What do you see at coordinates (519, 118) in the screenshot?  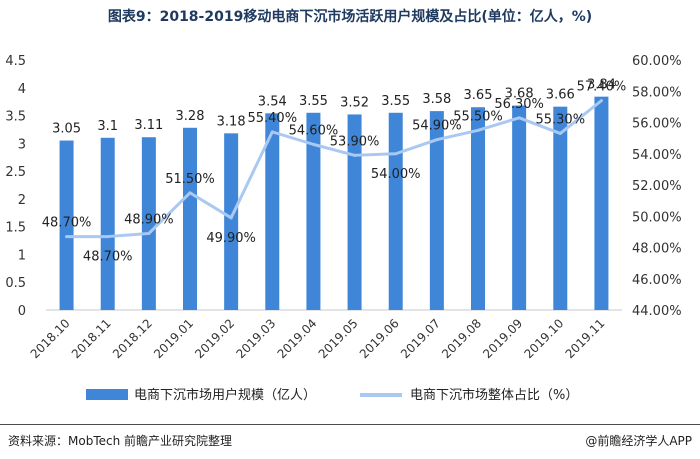 I see `line-point-2019.09` at bounding box center [519, 118].